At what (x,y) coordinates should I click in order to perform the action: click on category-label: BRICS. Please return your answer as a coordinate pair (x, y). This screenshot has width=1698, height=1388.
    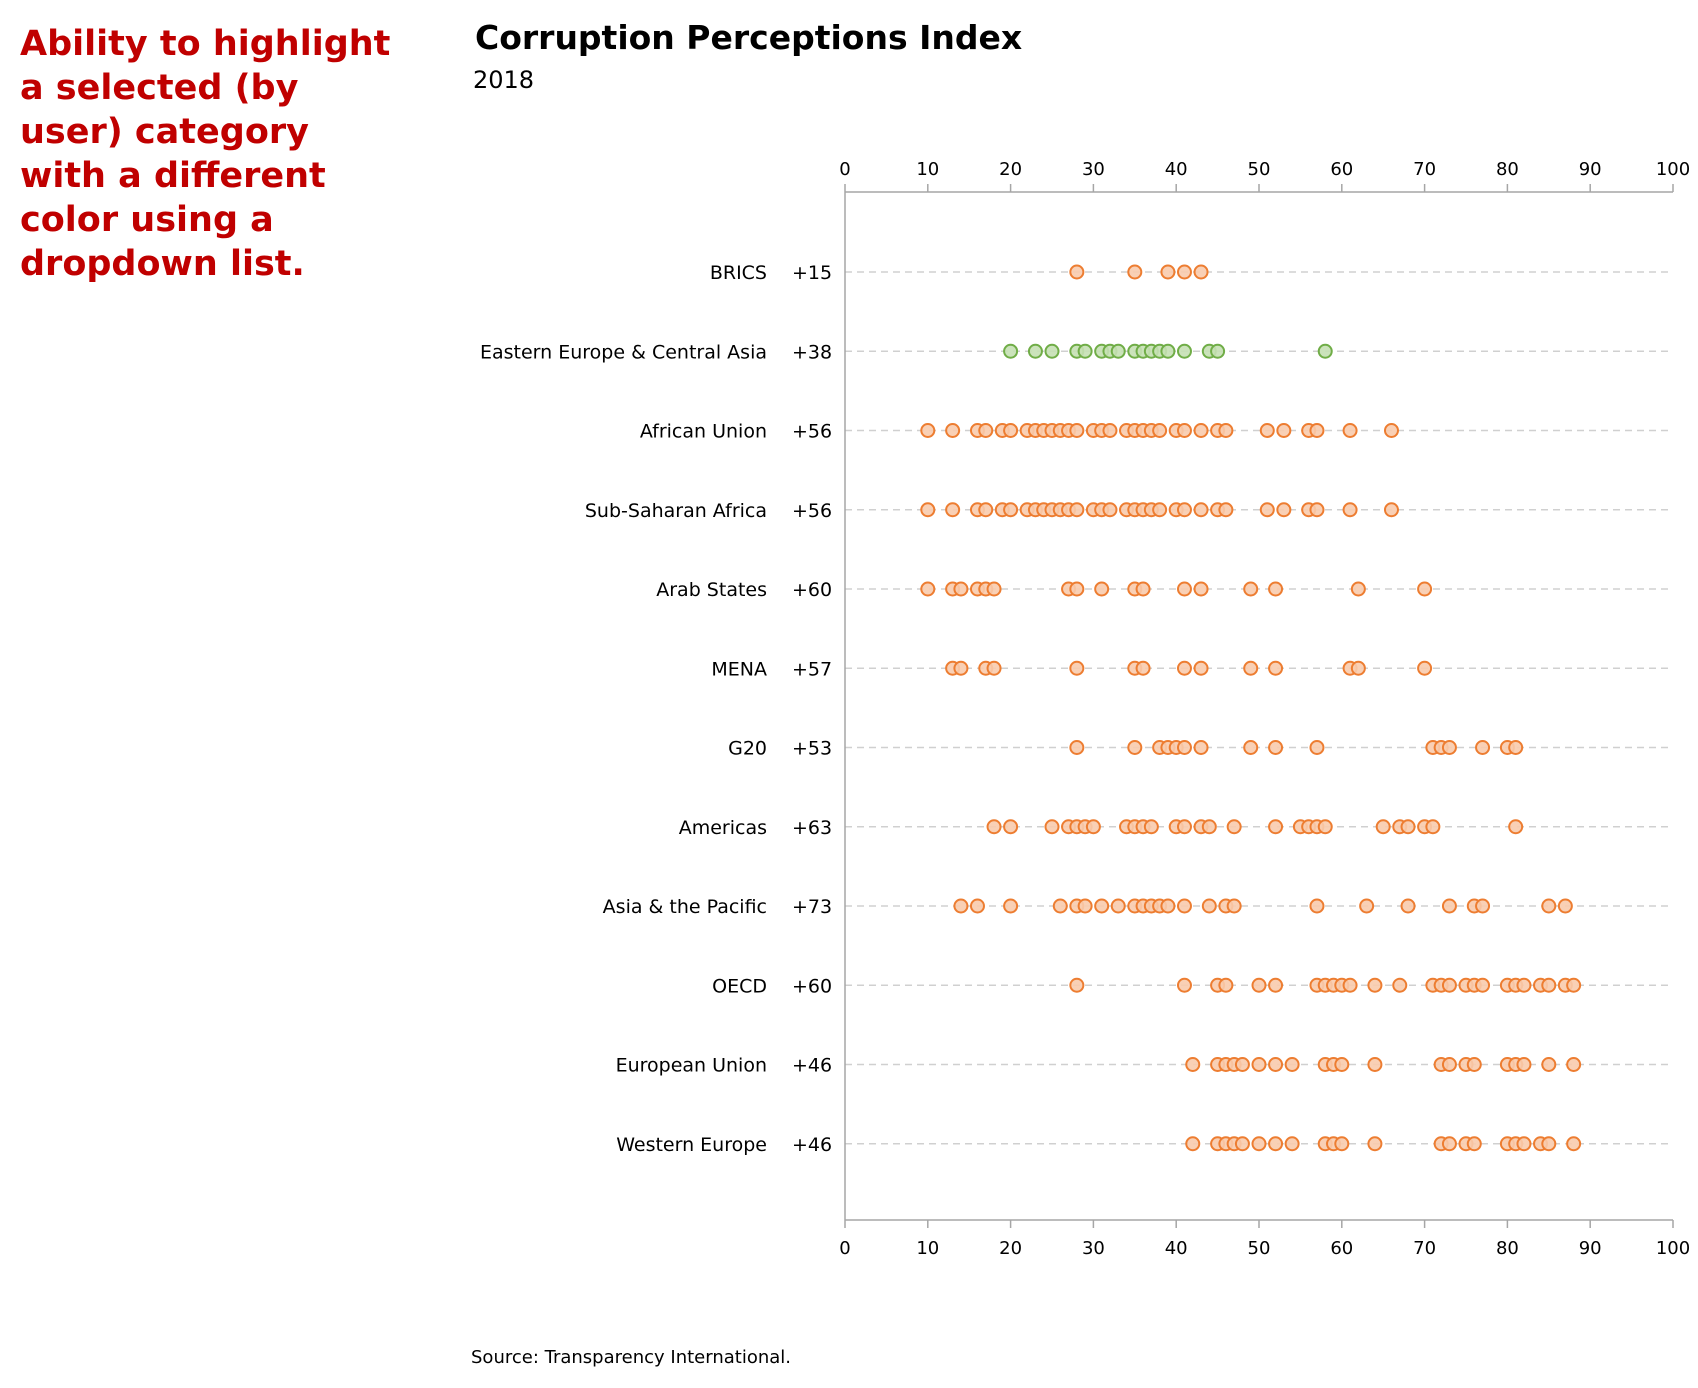
    Looking at the image, I should click on (738, 273).